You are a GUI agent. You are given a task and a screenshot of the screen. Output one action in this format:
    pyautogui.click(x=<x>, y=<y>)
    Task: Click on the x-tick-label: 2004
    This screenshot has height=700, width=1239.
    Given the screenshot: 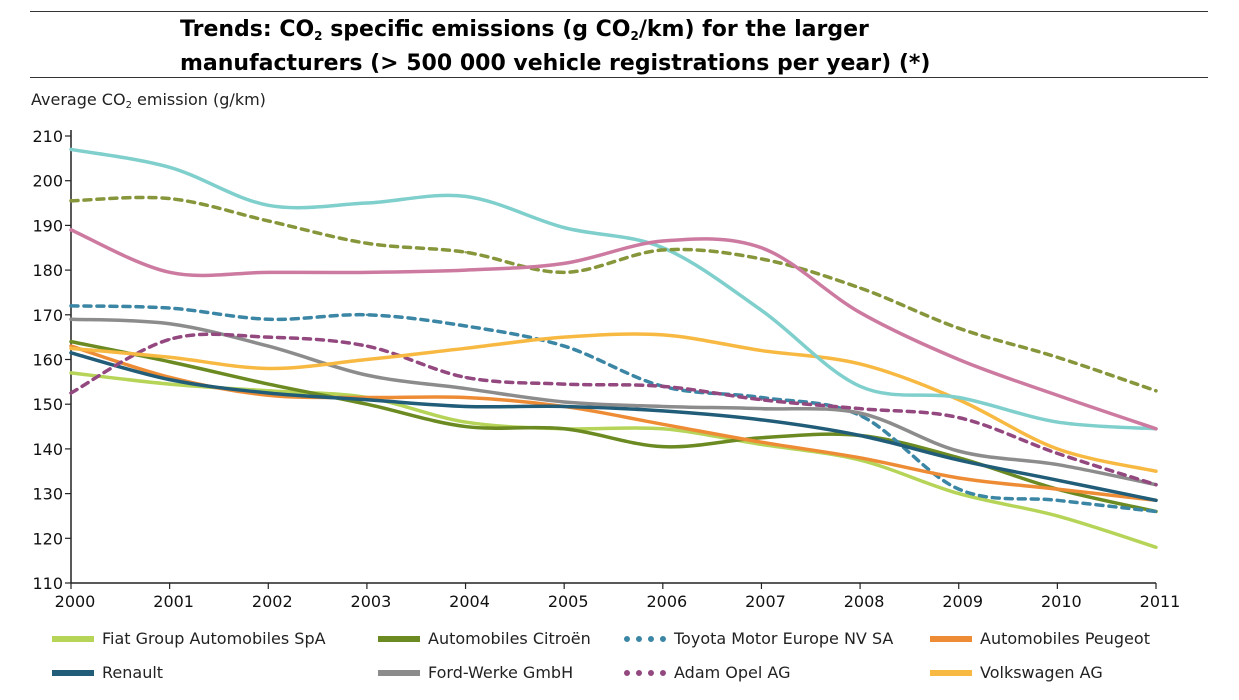 What is the action you would take?
    pyautogui.click(x=469, y=601)
    